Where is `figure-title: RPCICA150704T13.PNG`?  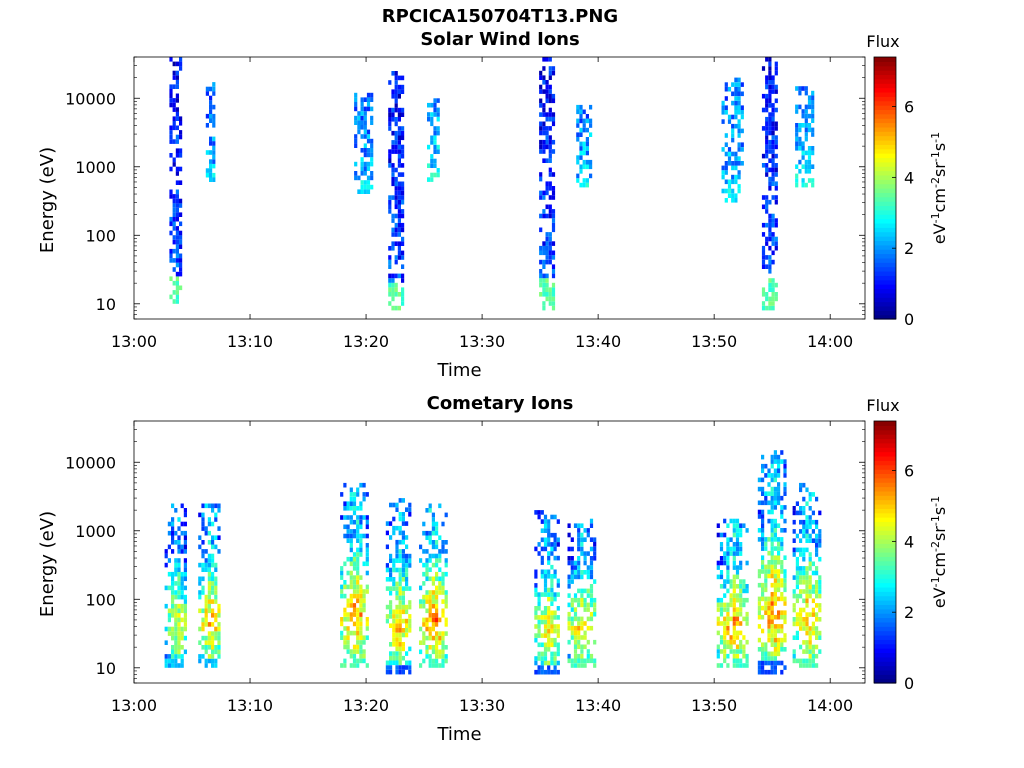
figure-title: RPCICA150704T13.PNG is located at coordinates (500, 16).